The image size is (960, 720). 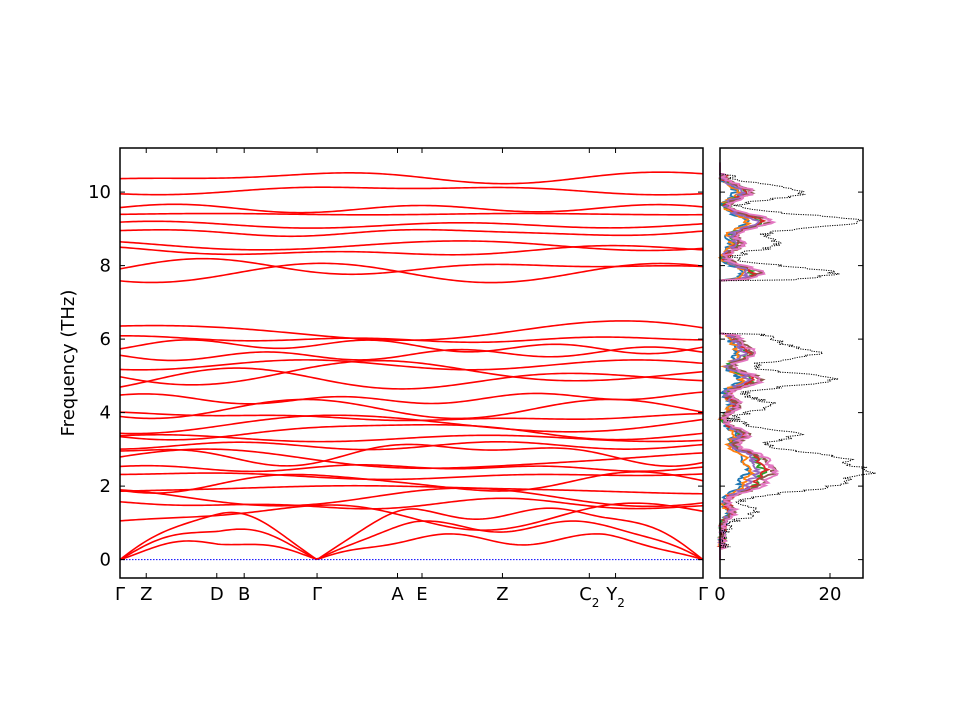 I want to click on total-dos-line, so click(x=797, y=361).